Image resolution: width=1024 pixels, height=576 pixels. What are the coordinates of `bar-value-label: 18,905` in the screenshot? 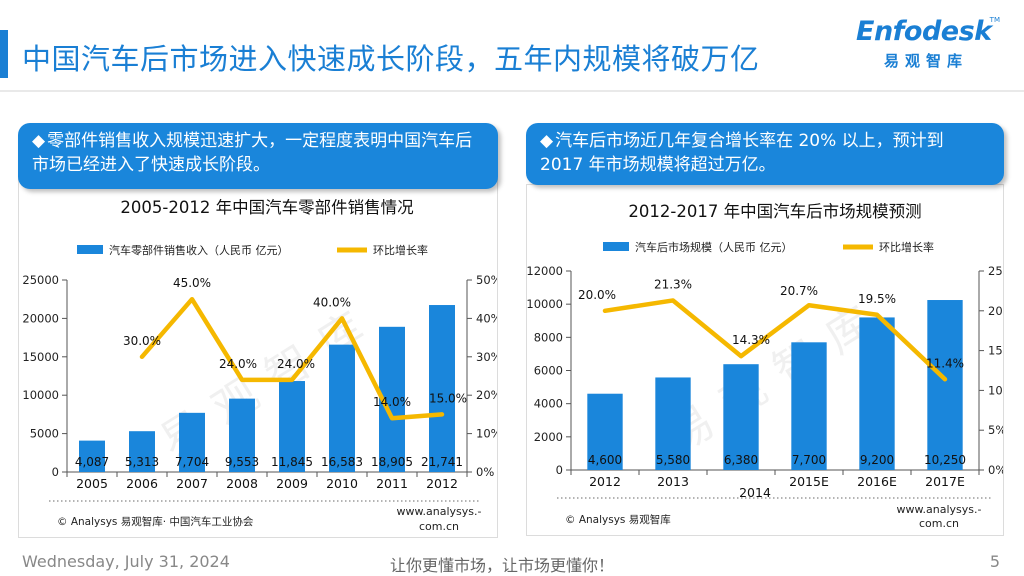 It's located at (392, 462).